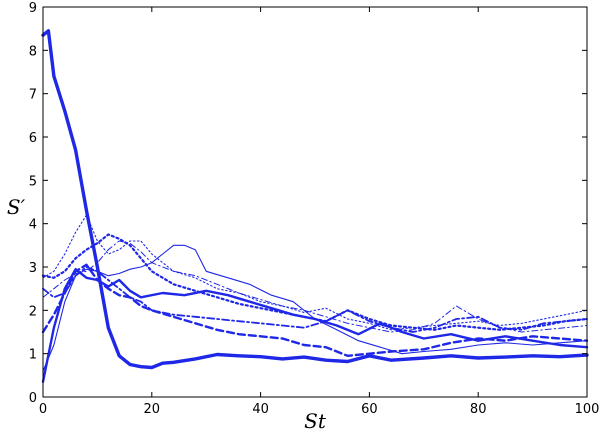 This screenshot has width=600, height=434. Describe the element at coordinates (315, 421) in the screenshot. I see `x-axis-label: St` at that location.